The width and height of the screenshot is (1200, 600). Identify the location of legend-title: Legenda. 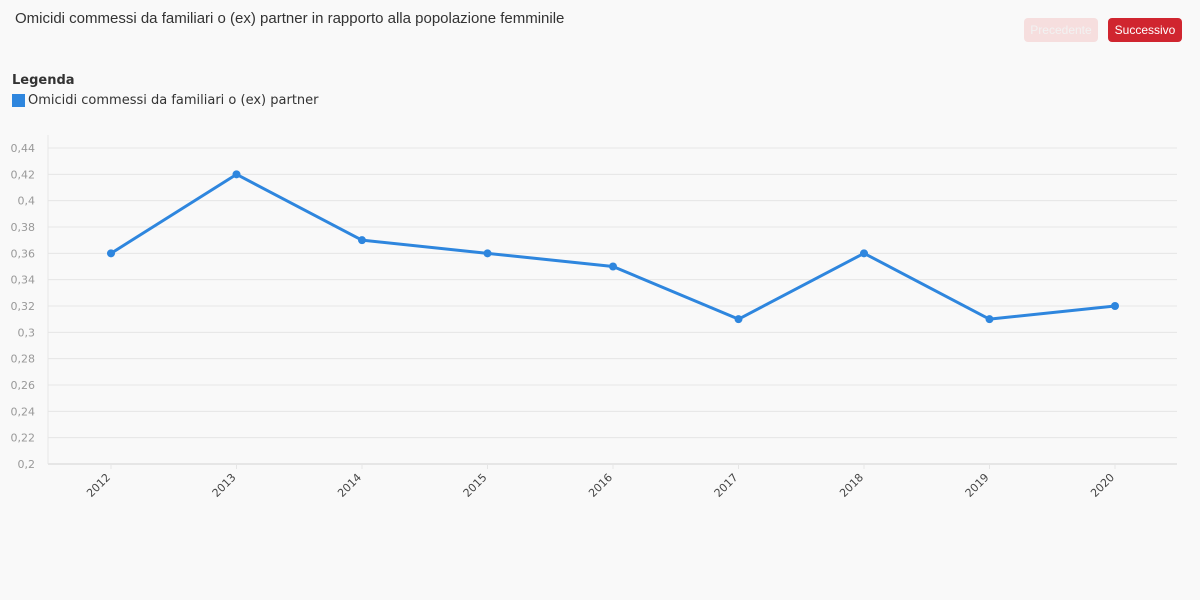
(43, 80).